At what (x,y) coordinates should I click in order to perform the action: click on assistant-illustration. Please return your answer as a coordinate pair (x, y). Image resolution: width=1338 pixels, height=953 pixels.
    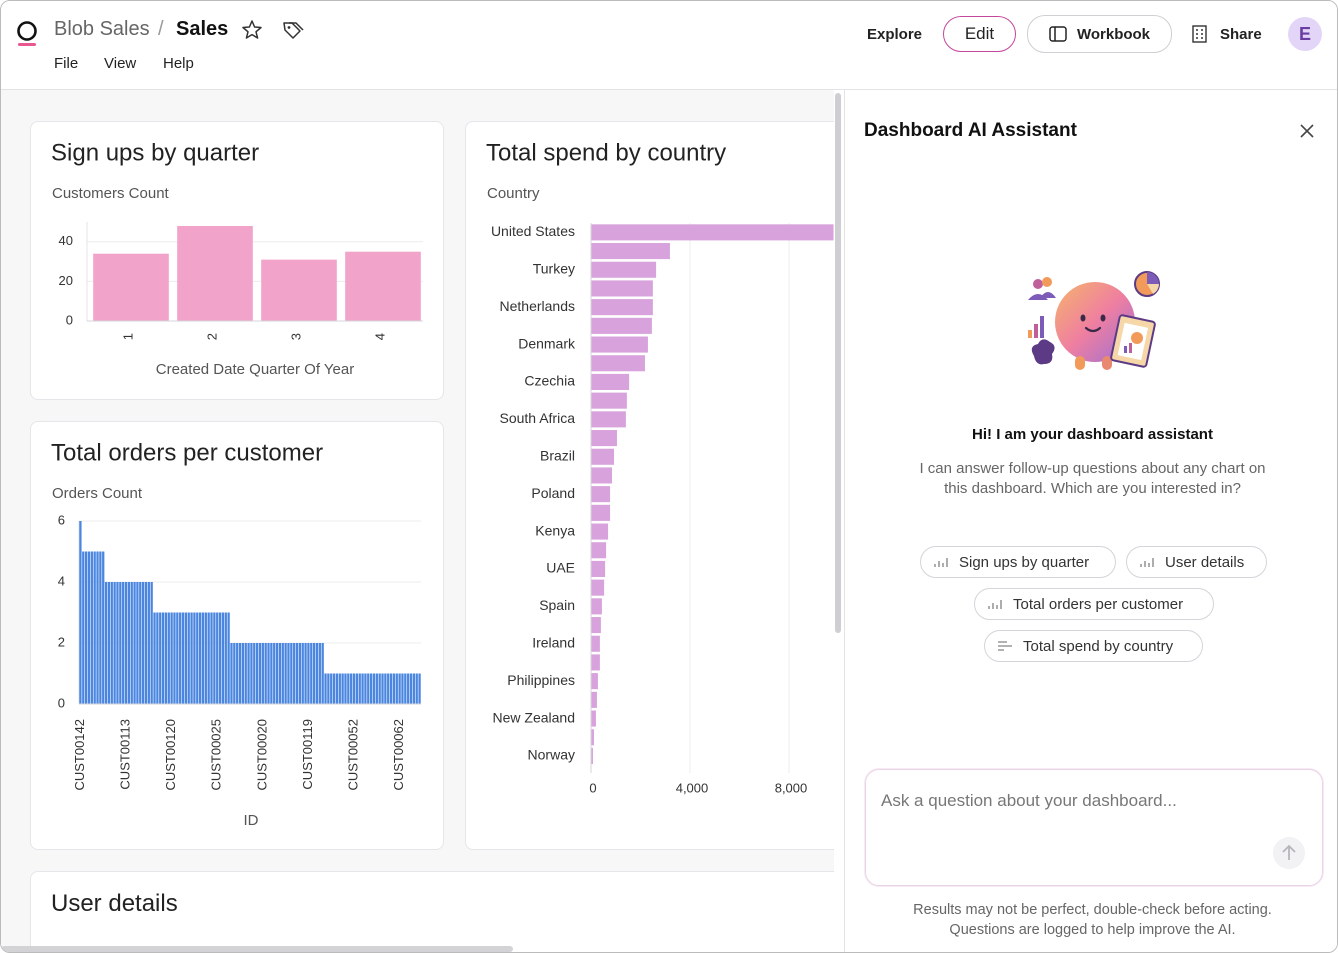
    Looking at the image, I should click on (1094, 320).